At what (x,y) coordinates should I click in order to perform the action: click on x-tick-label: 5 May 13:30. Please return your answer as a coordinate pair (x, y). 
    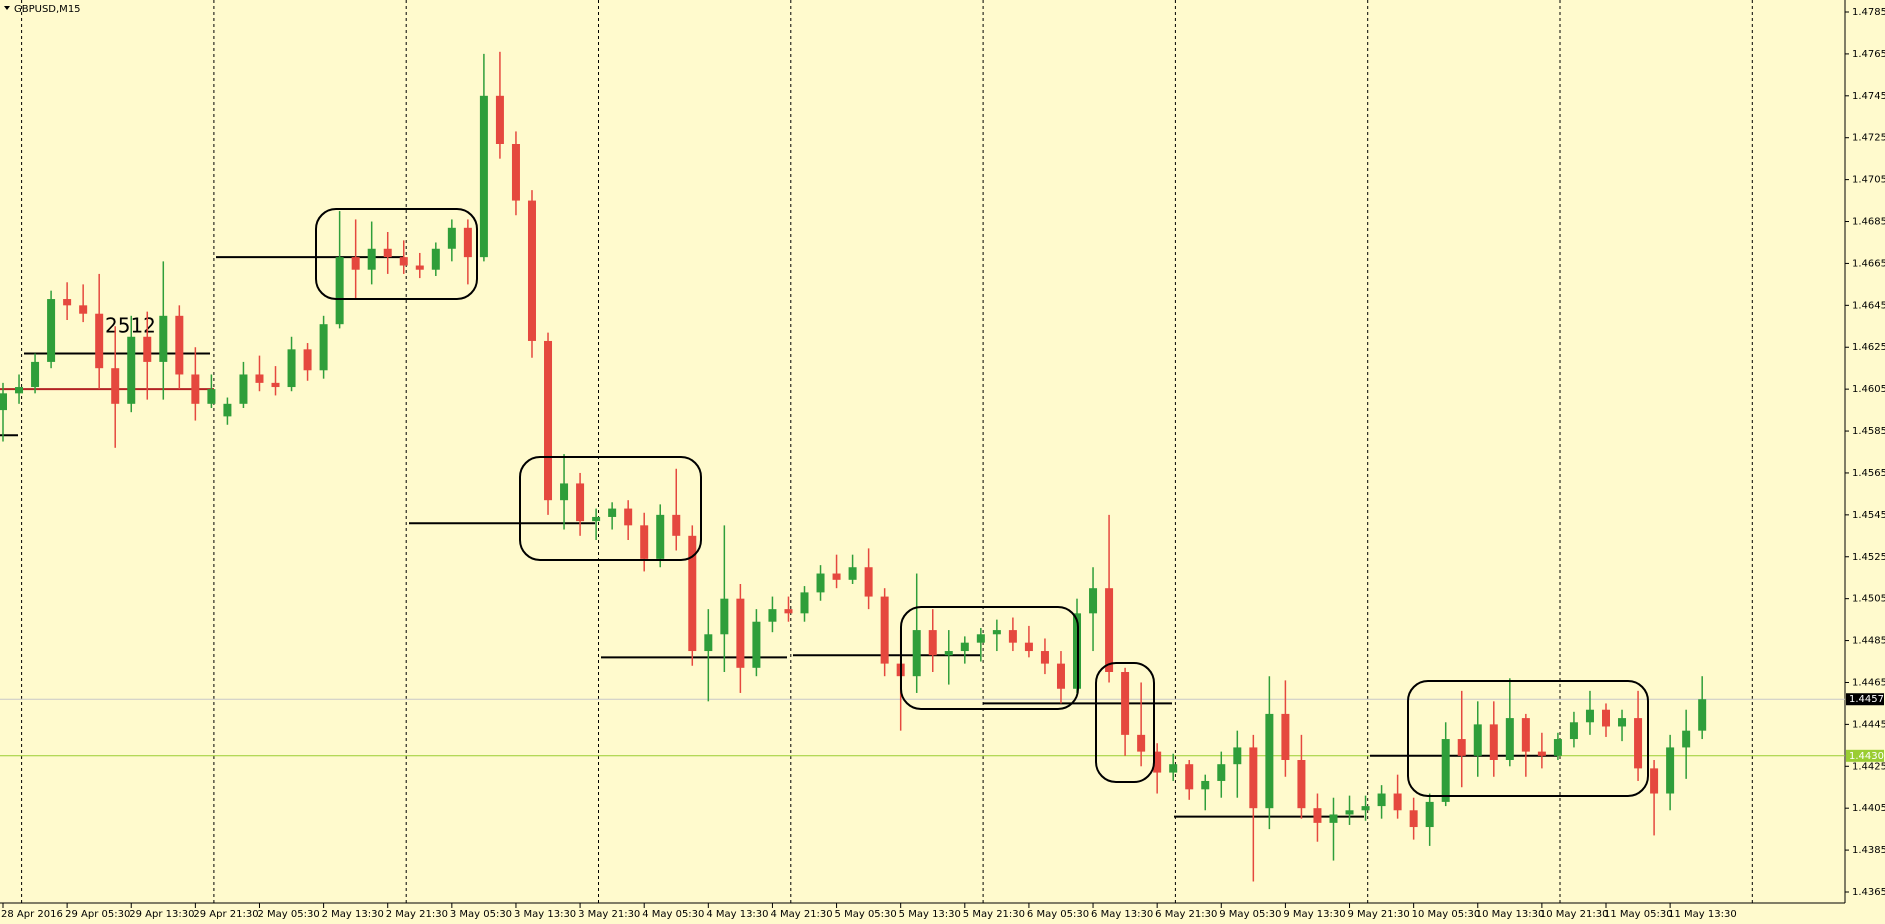
    Looking at the image, I should click on (930, 914).